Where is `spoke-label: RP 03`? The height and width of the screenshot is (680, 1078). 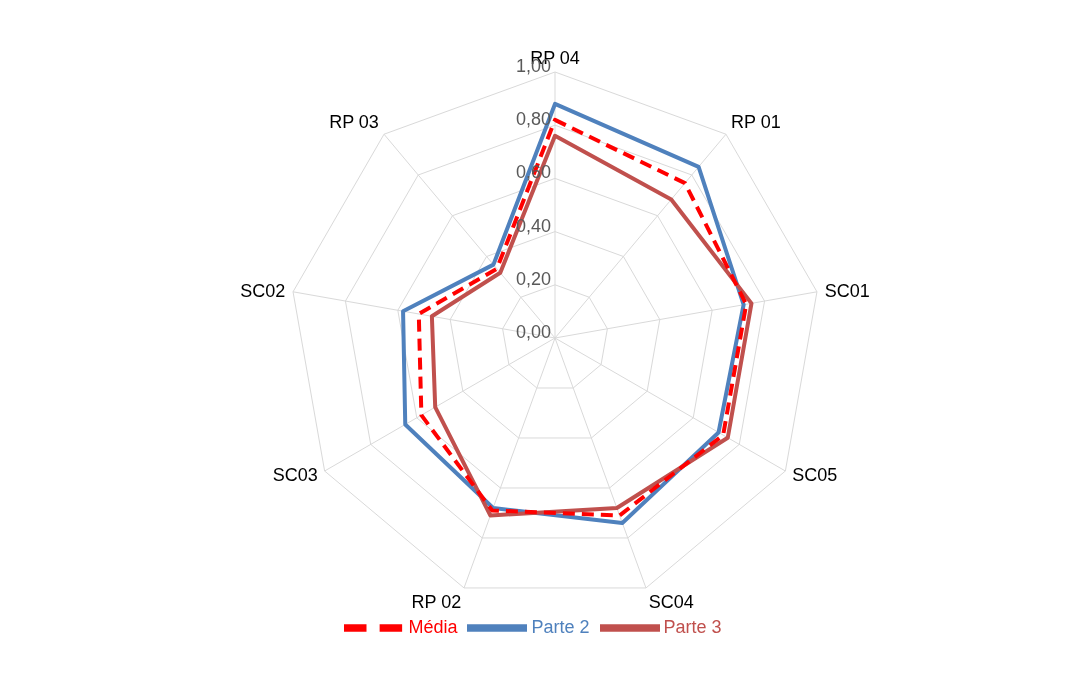 spoke-label: RP 03 is located at coordinates (354, 122).